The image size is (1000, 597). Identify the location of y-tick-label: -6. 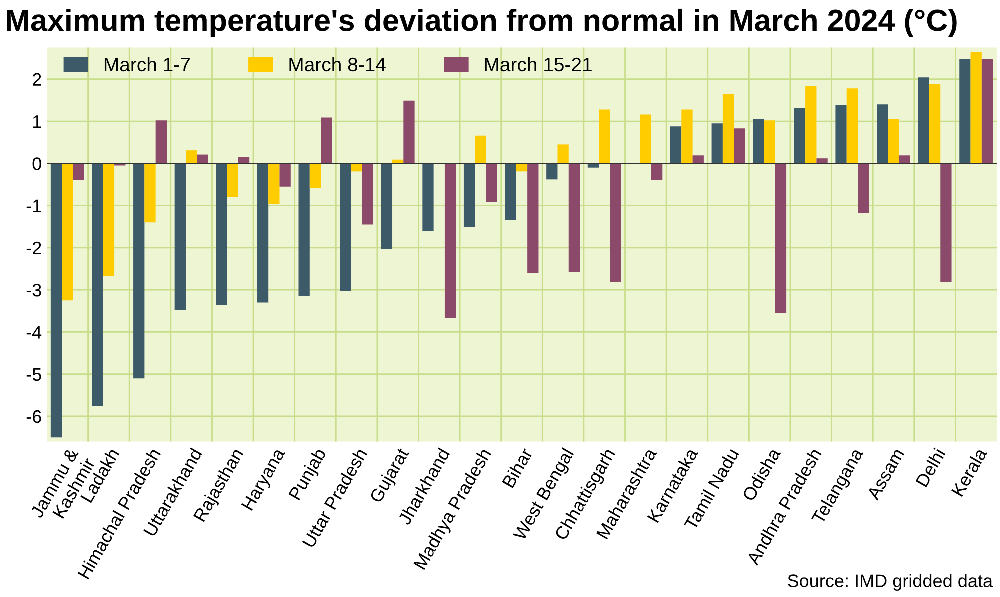
(34, 417).